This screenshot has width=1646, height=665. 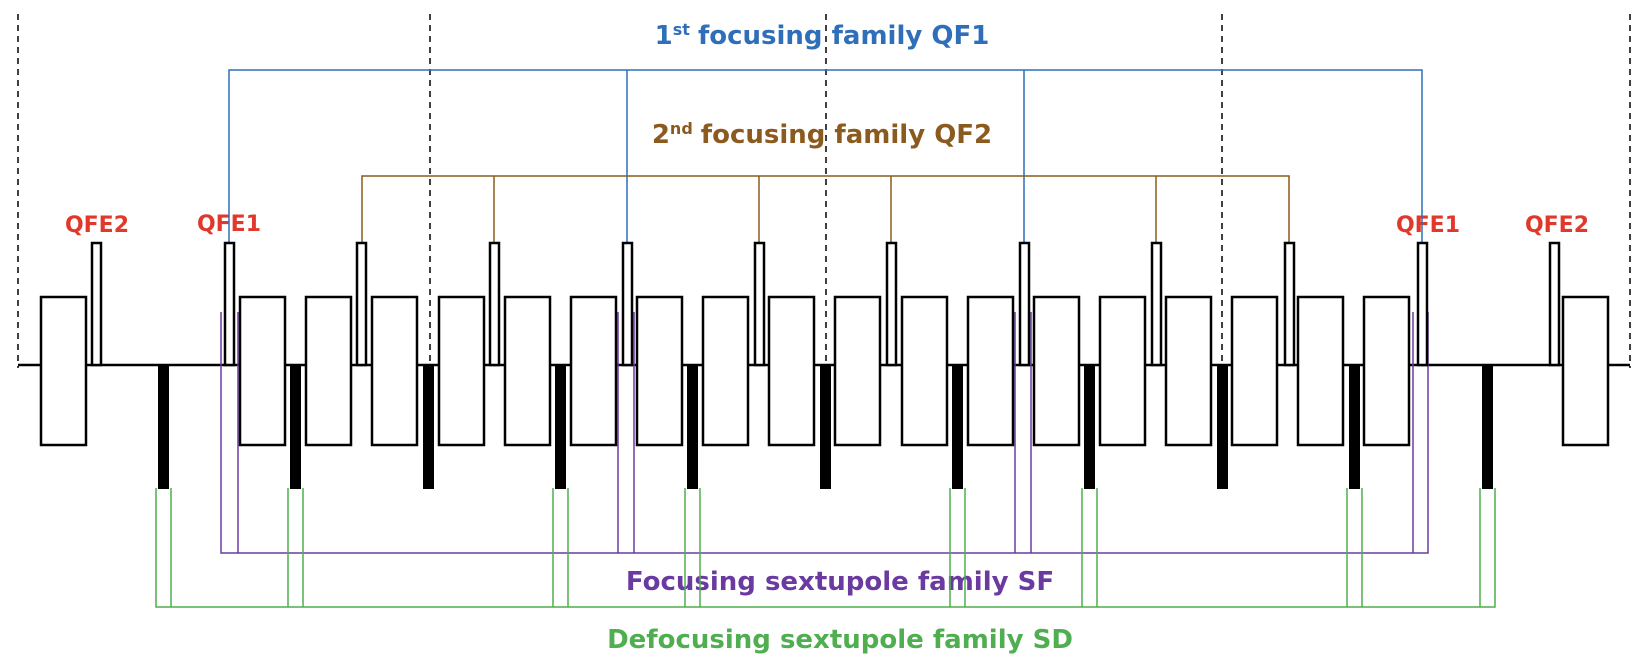 I want to click on qf2-title-ordinal: 2, so click(x=661, y=135).